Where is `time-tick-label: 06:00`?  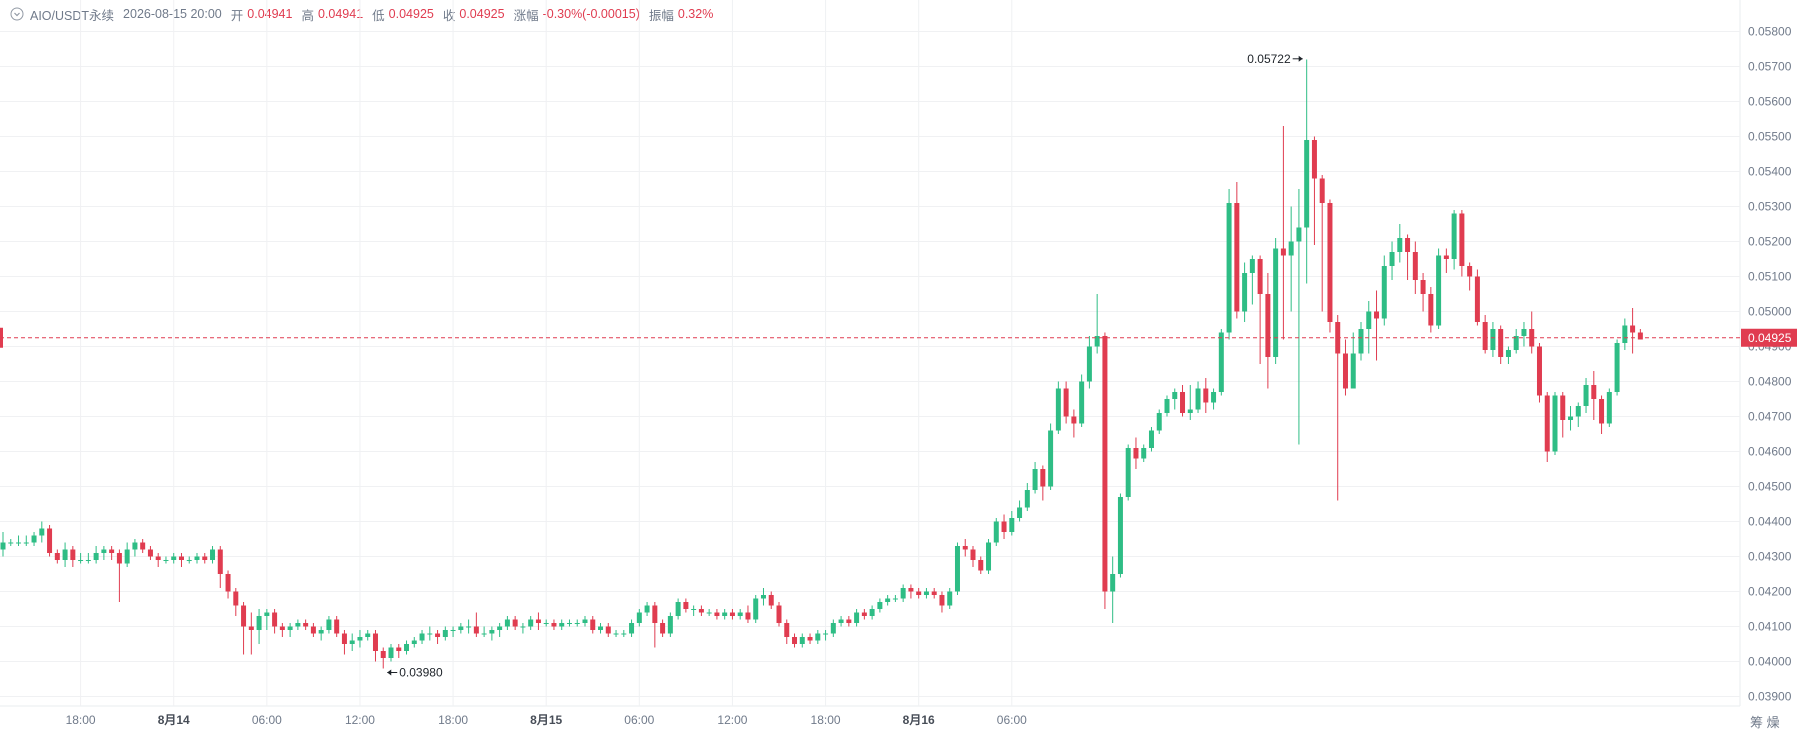 time-tick-label: 06:00 is located at coordinates (1012, 720).